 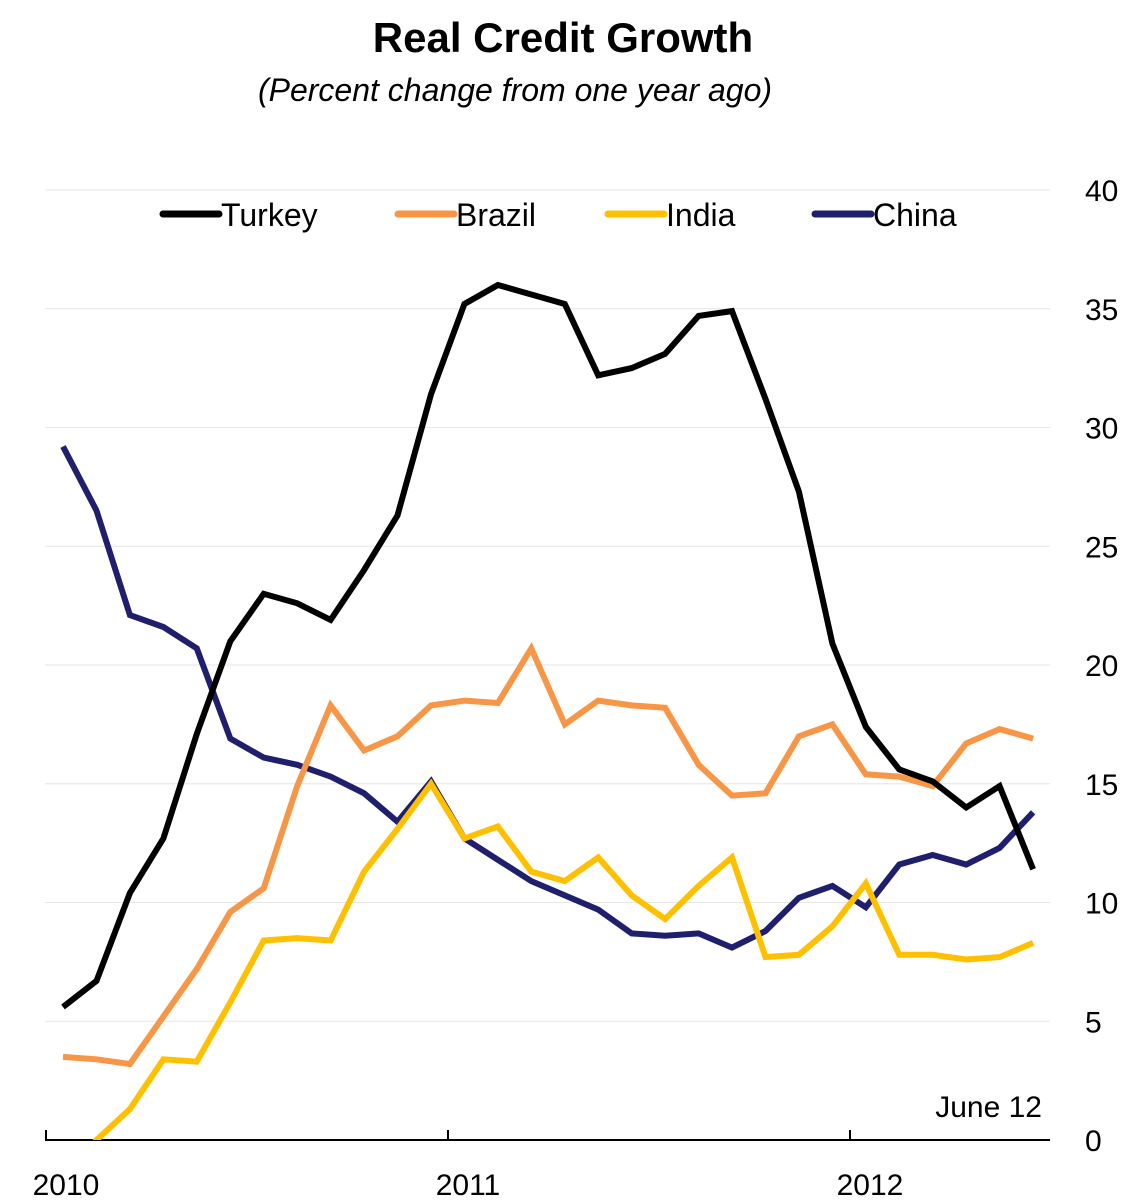 I want to click on y-tick-label: 30, so click(x=1101, y=429).